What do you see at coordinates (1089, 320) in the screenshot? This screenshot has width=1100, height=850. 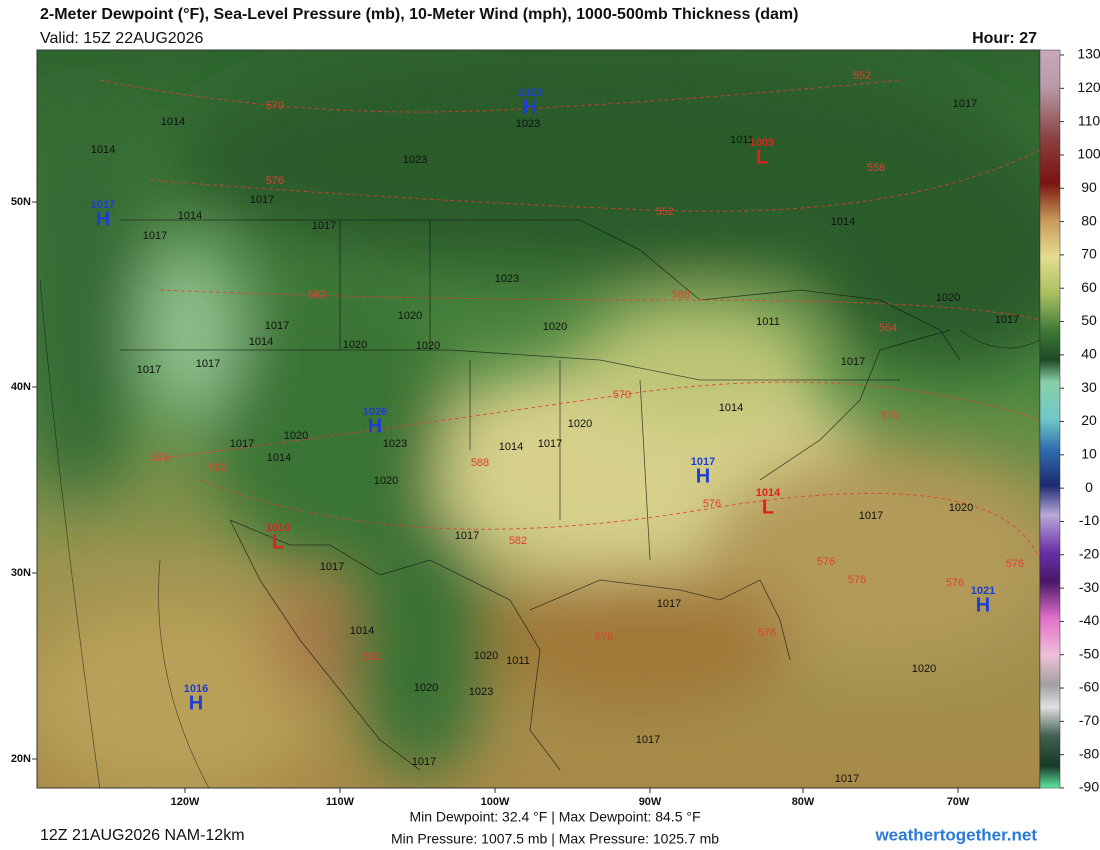 I see `colorbar-label: 50` at bounding box center [1089, 320].